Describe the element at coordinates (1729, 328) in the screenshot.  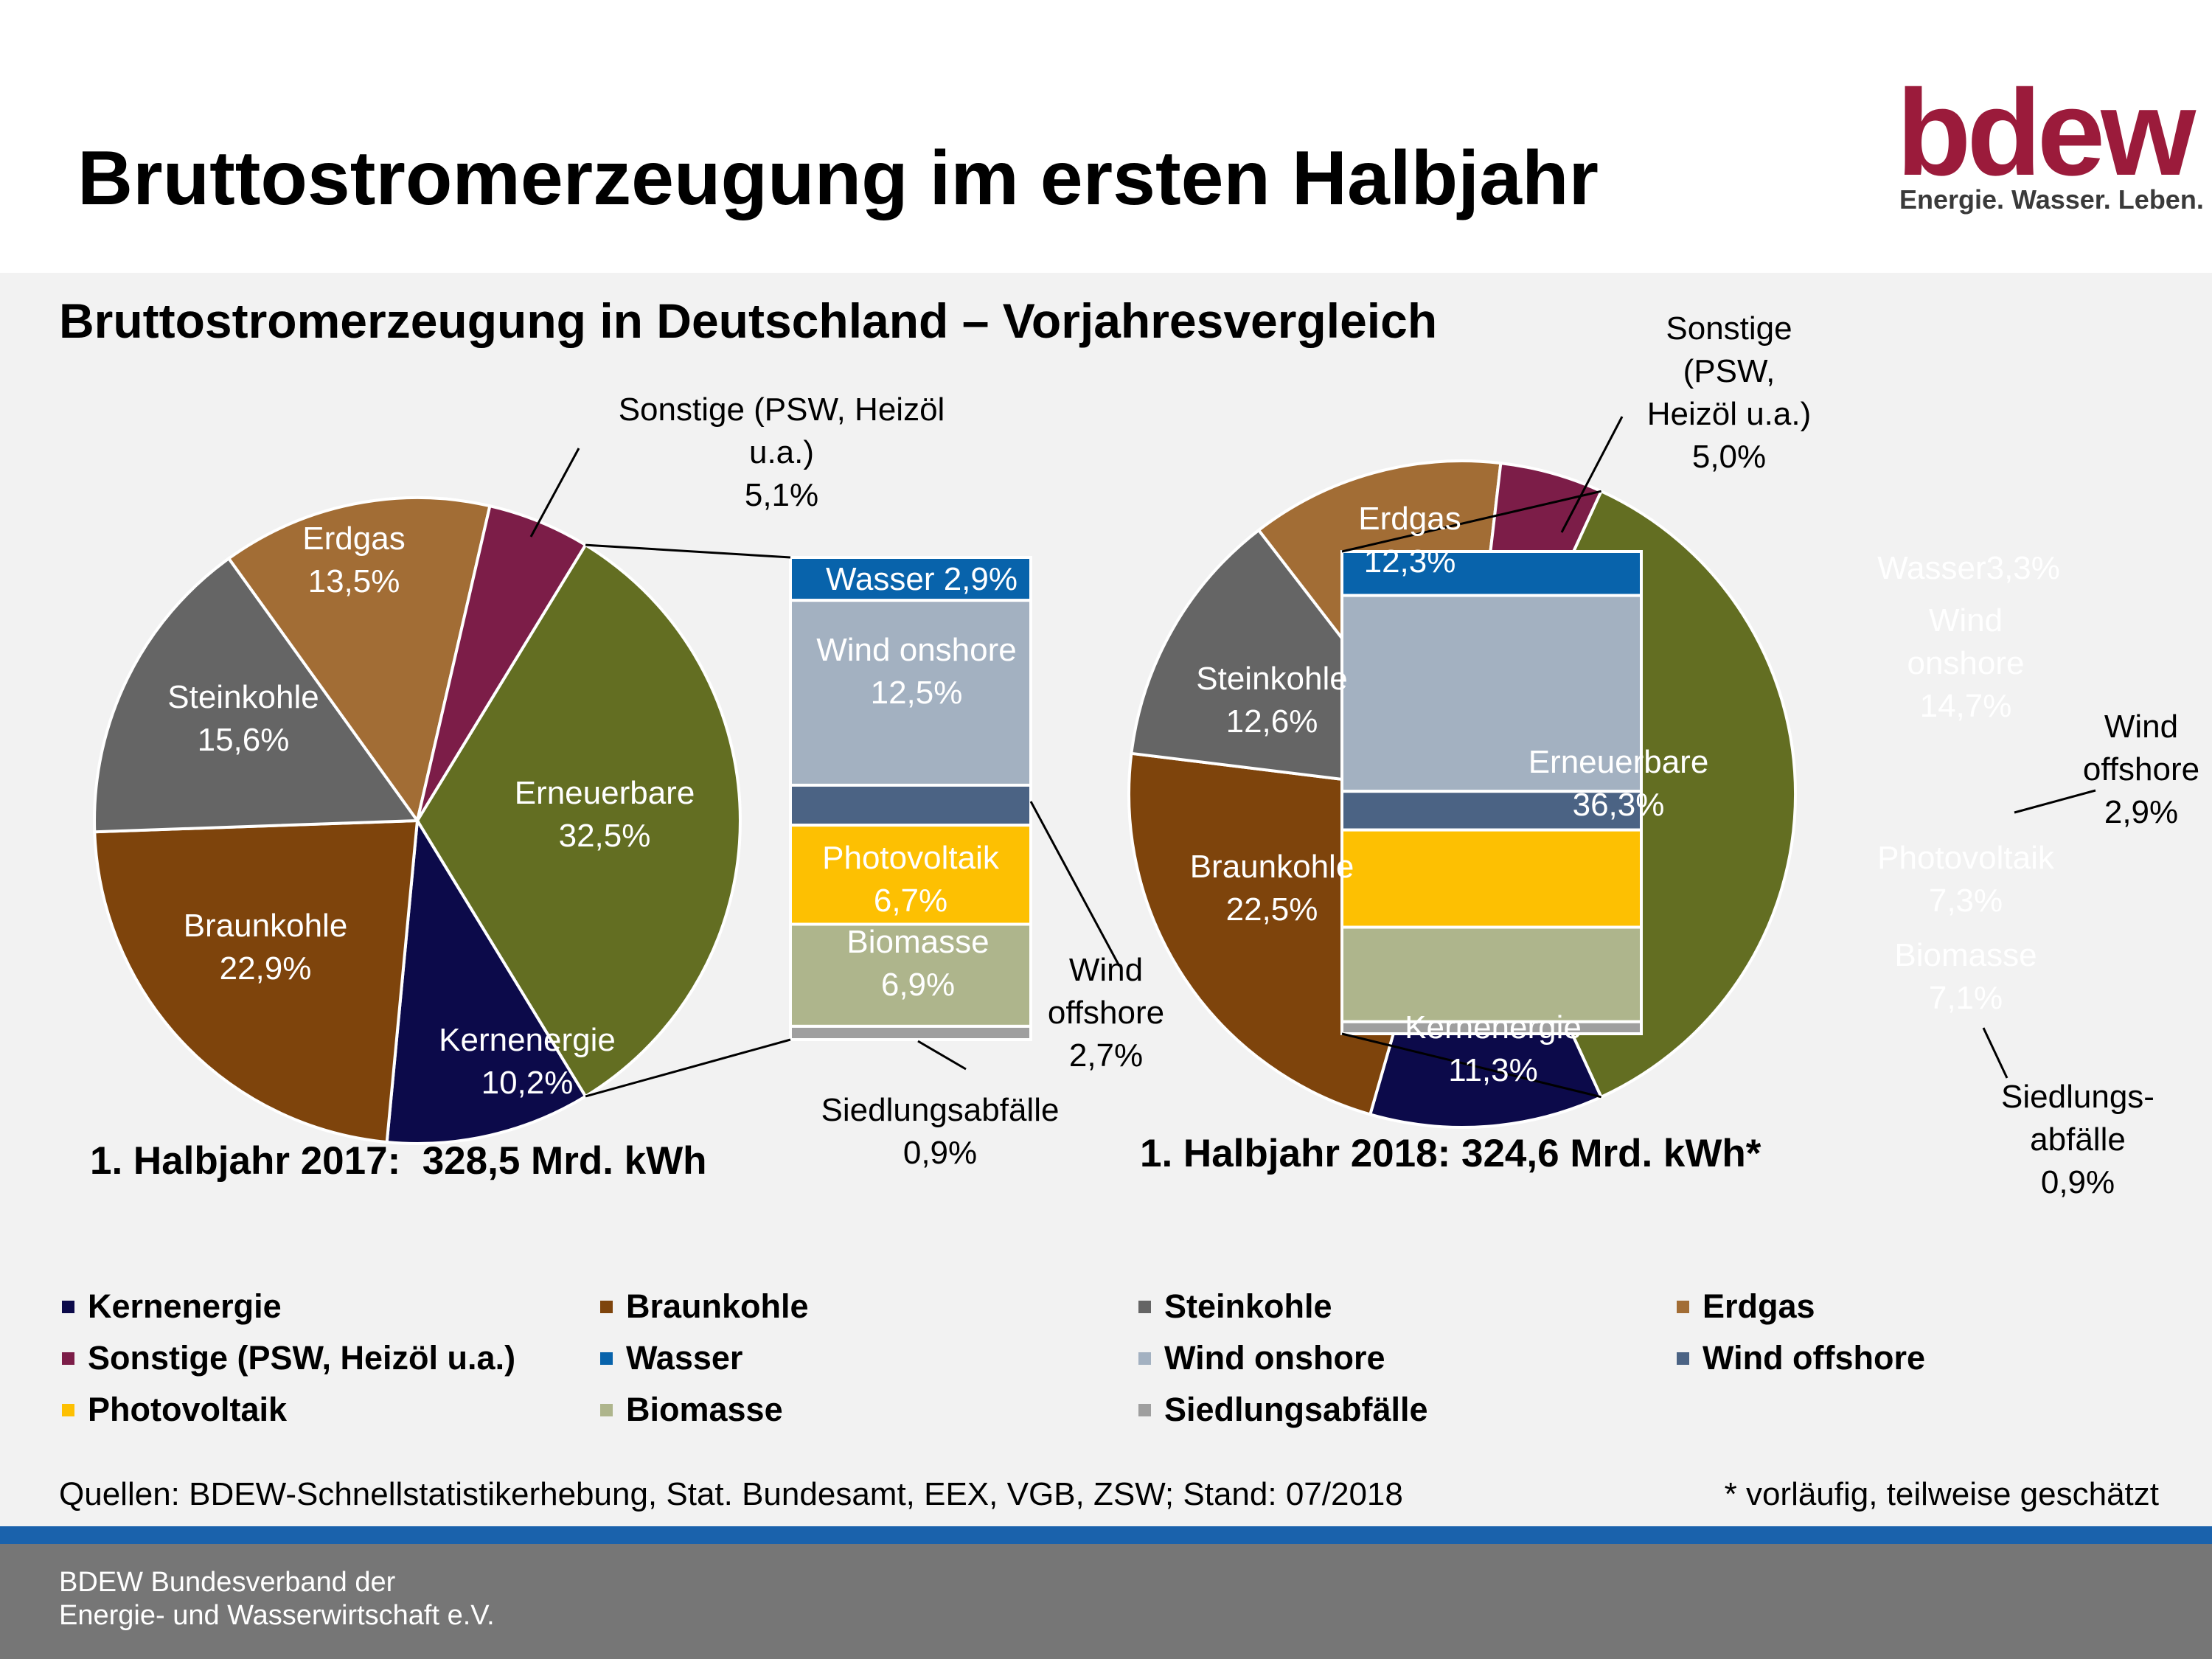
I see `label-sonstige-psw-heizöl-u-a-line: Sonstige` at that location.